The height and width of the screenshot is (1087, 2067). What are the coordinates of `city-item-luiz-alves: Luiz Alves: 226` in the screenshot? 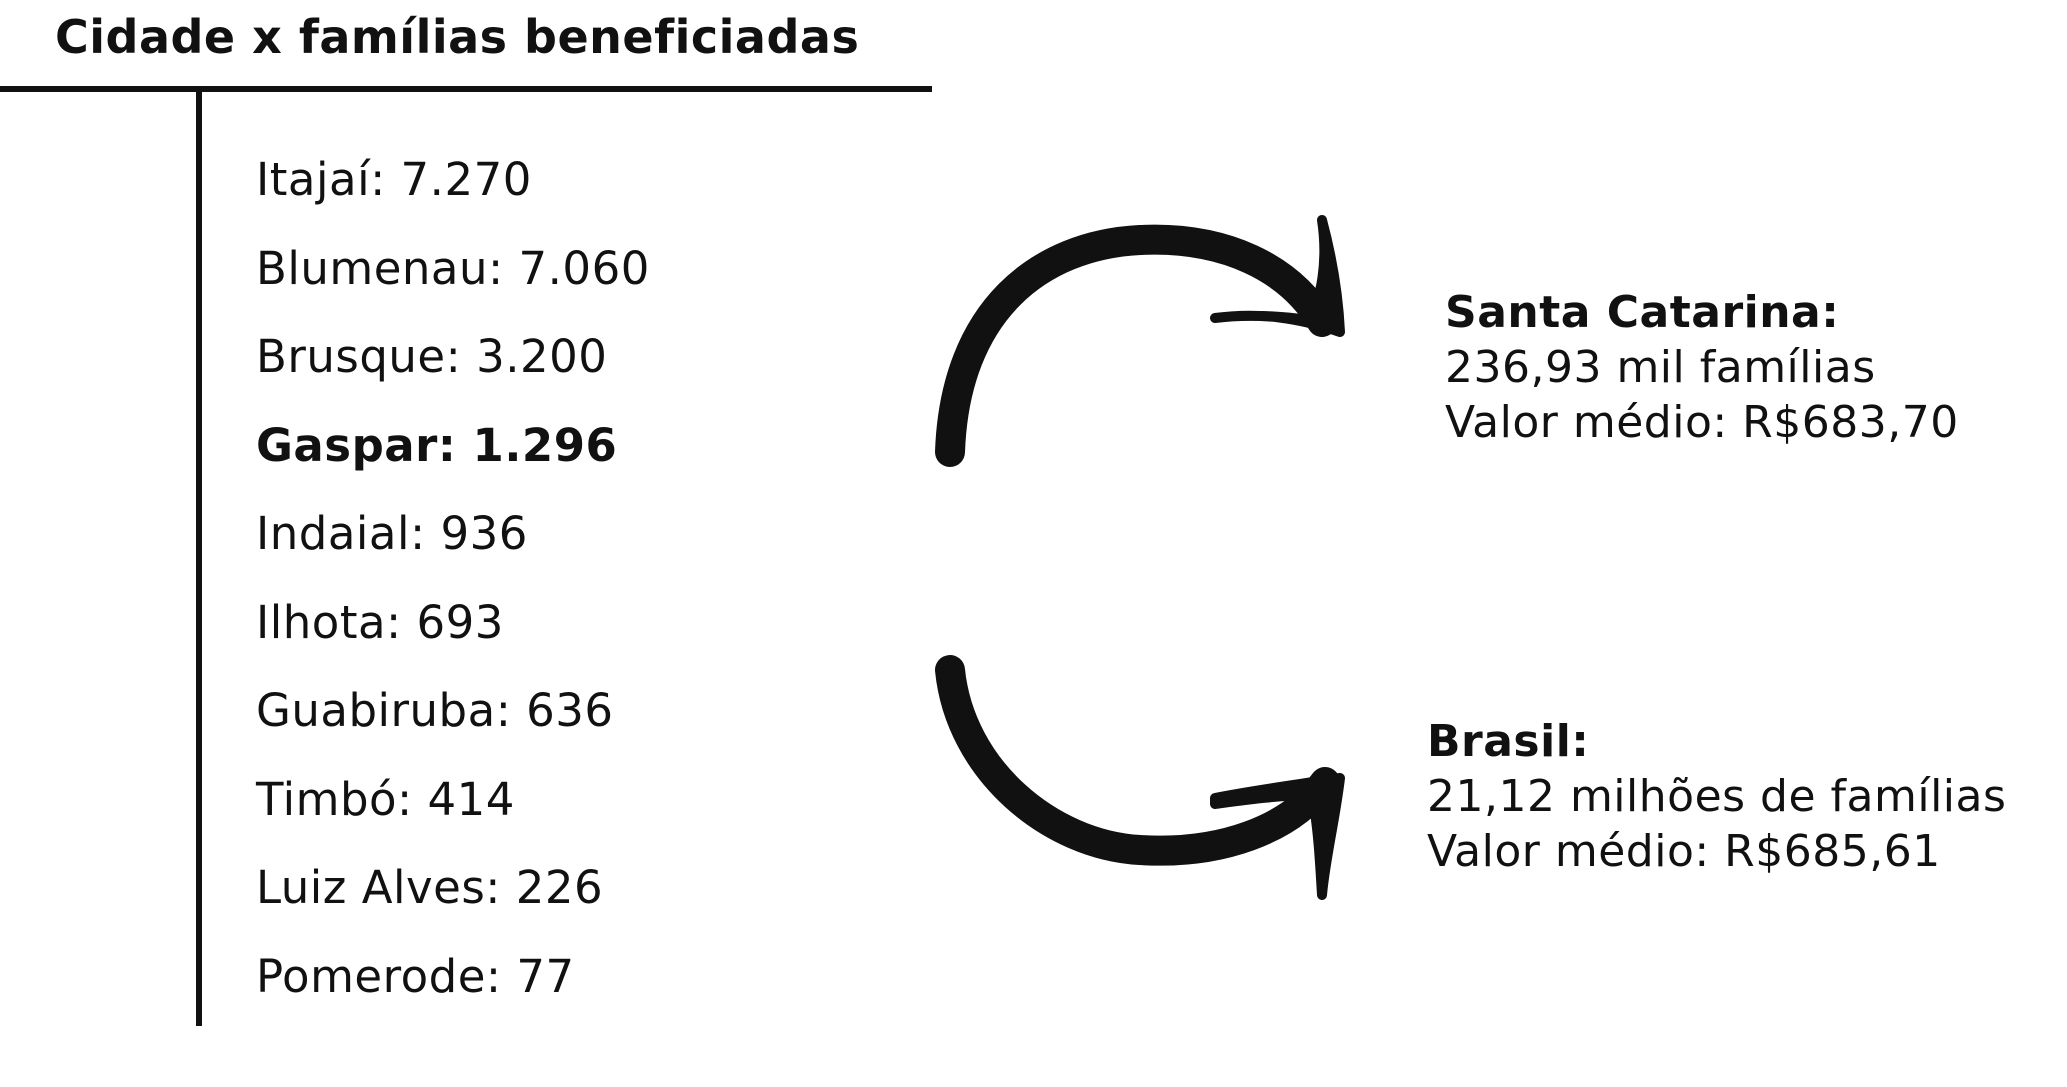 It's located at (430, 887).